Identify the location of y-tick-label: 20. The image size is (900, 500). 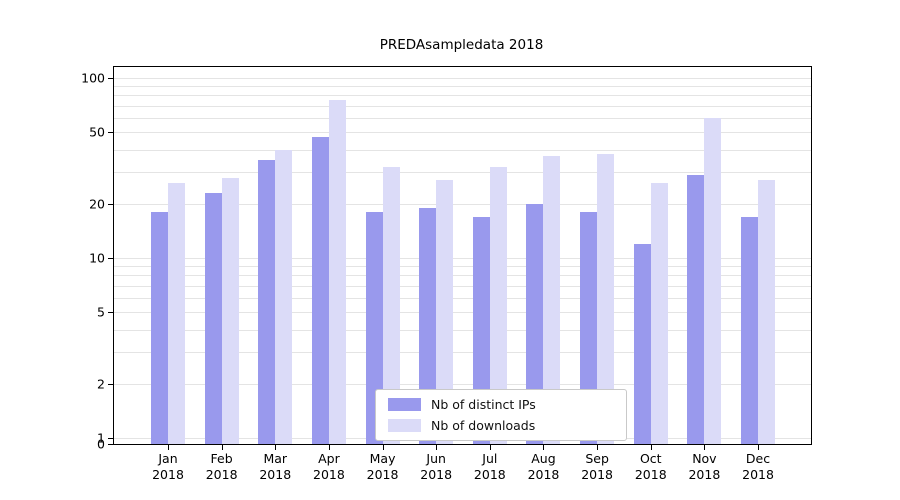
(97, 204).